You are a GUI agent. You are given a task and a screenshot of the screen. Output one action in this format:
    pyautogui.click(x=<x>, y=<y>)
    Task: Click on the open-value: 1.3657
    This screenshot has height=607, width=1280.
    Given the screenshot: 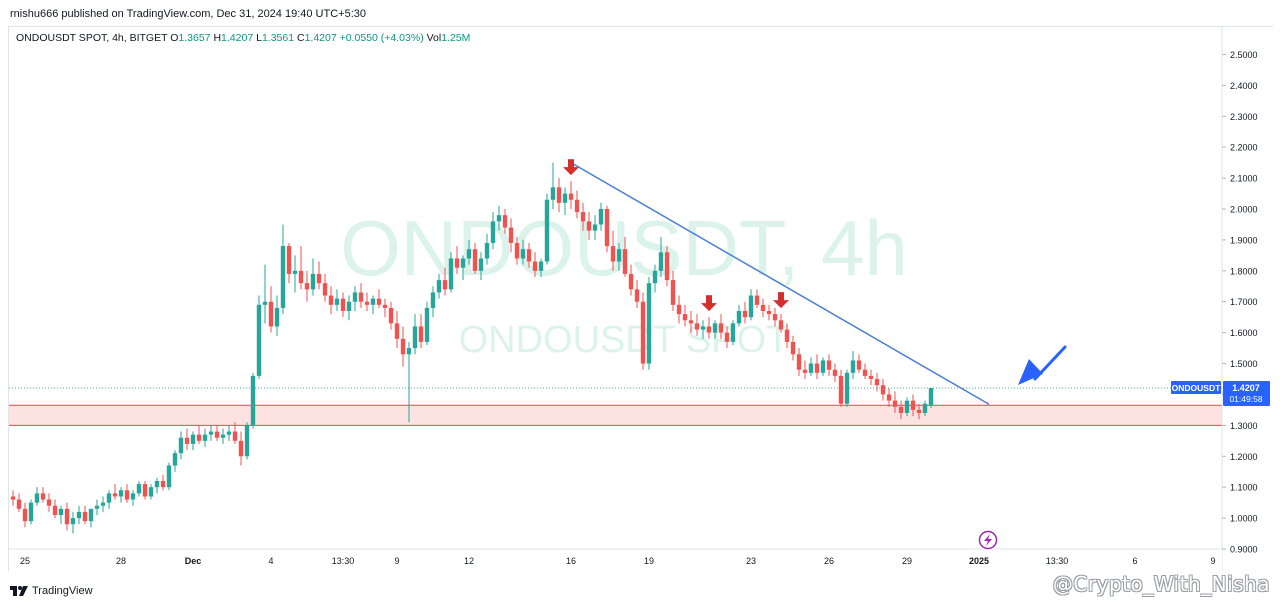 What is the action you would take?
    pyautogui.click(x=194, y=38)
    